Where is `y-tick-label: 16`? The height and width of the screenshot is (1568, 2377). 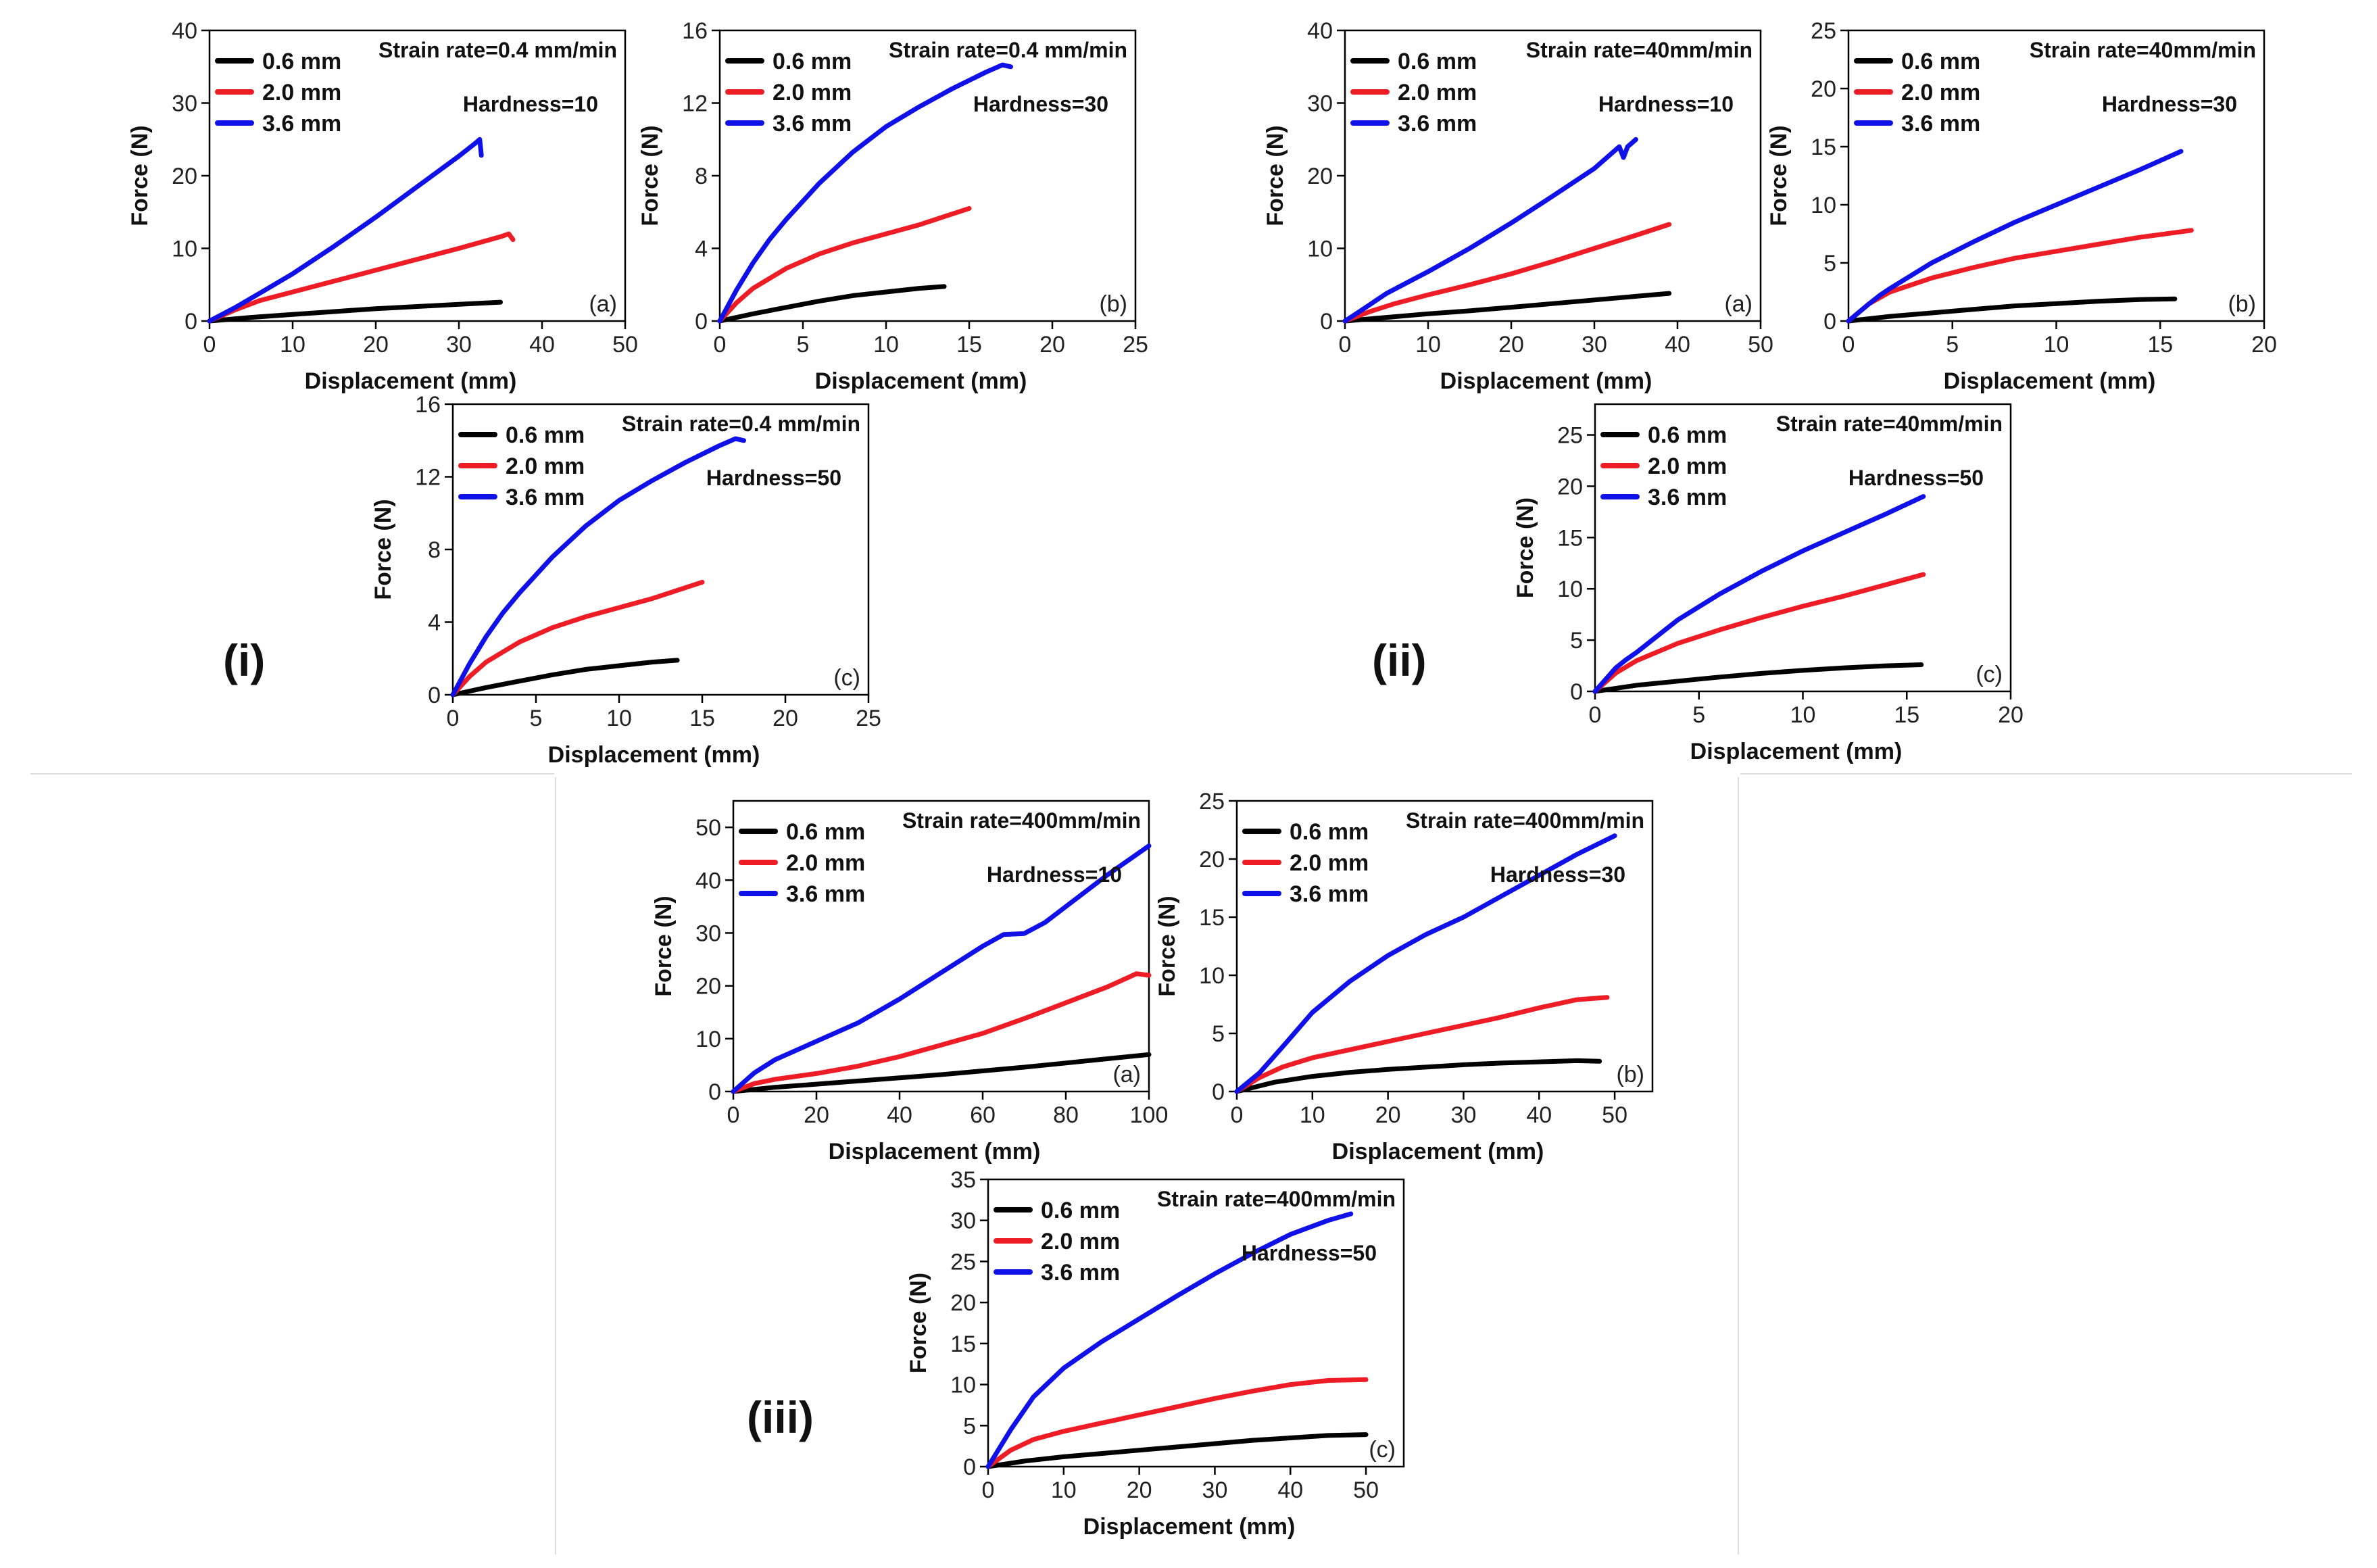 y-tick-label: 16 is located at coordinates (428, 405).